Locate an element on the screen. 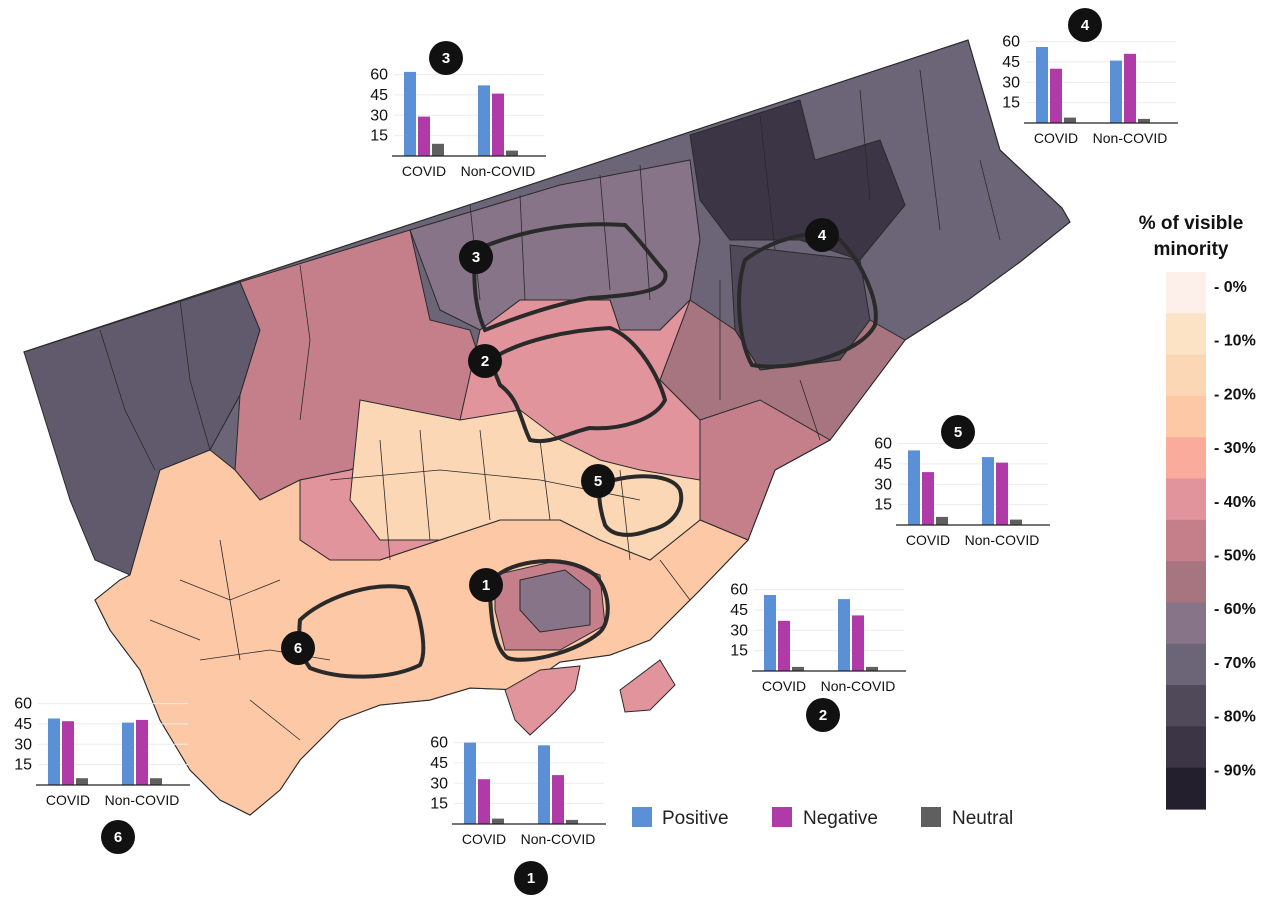 Image resolution: width=1280 pixels, height=910 pixels. map-marker-6: 6 is located at coordinates (298, 648).